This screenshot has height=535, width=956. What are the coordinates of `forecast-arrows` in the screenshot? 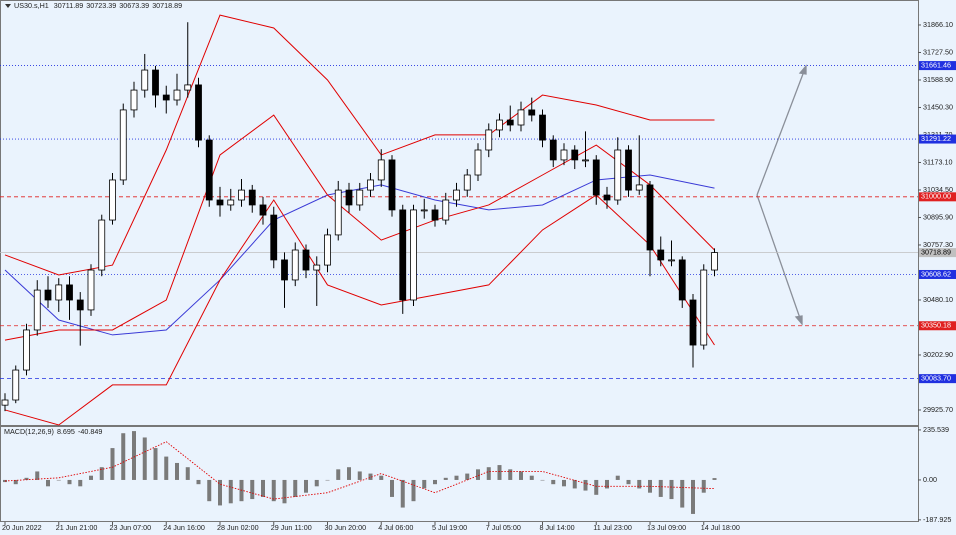 It's located at (781, 195).